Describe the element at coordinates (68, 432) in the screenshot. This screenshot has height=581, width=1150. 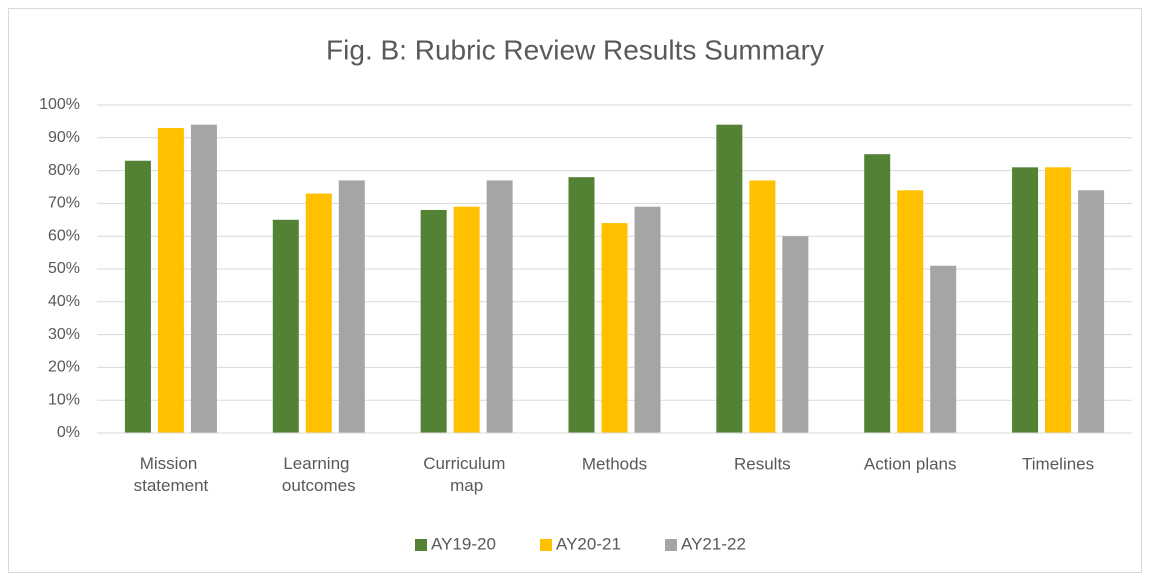
I see `y-tick-label: 0%` at that location.